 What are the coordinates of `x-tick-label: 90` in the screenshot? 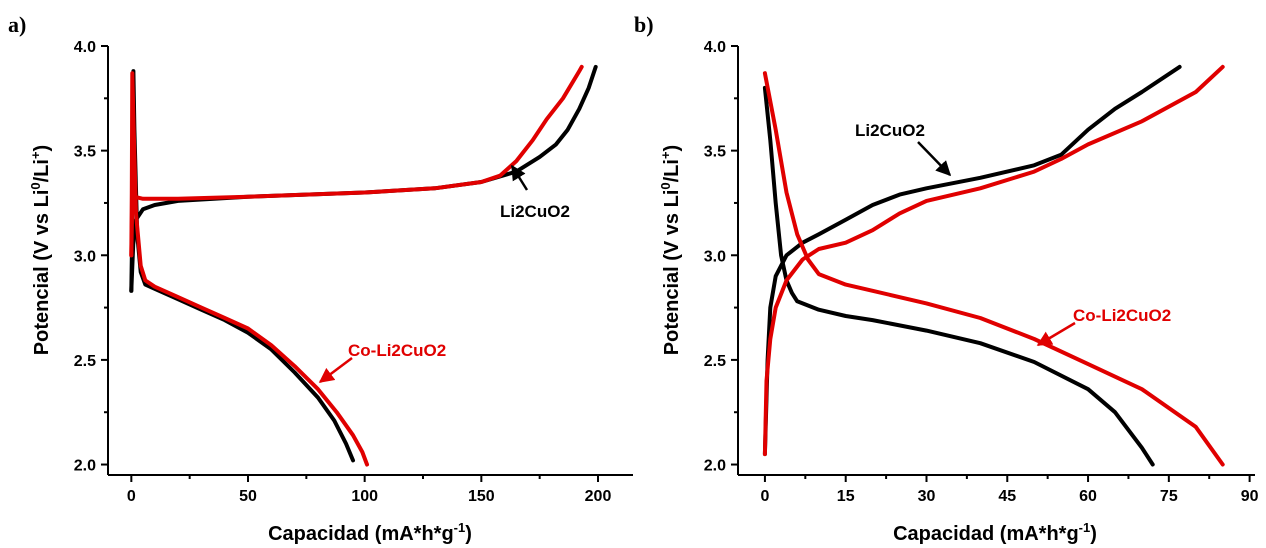 It's located at (1250, 496).